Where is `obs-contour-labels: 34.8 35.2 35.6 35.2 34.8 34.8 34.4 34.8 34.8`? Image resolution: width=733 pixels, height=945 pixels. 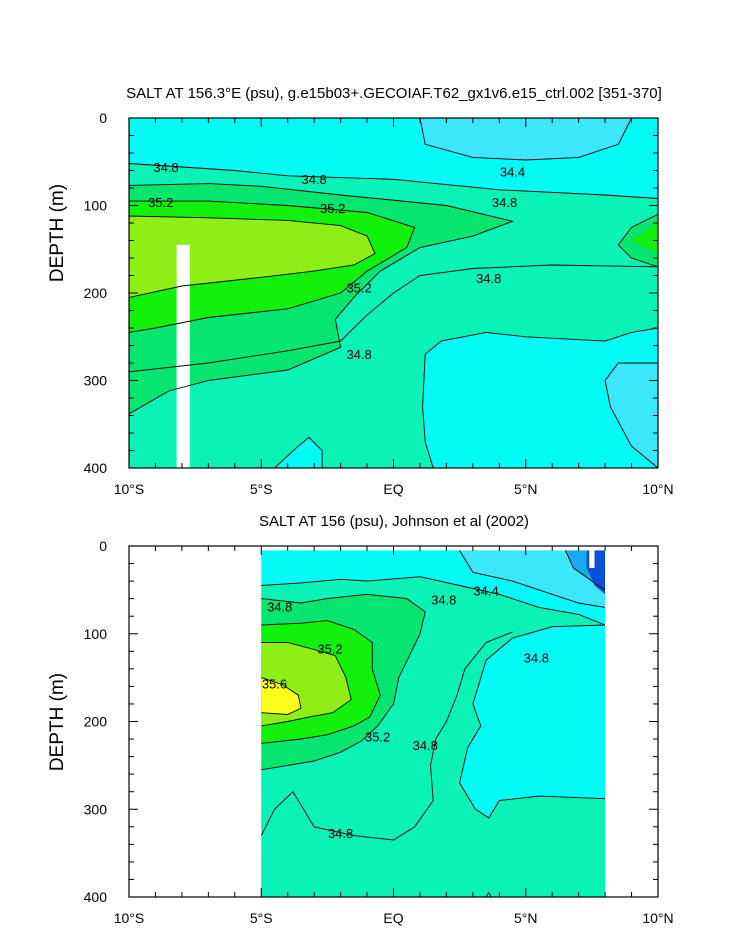
obs-contour-labels: 34.8 35.2 35.6 35.2 34.8 34.8 34.4 34.8 34.8 is located at coordinates (405, 712).